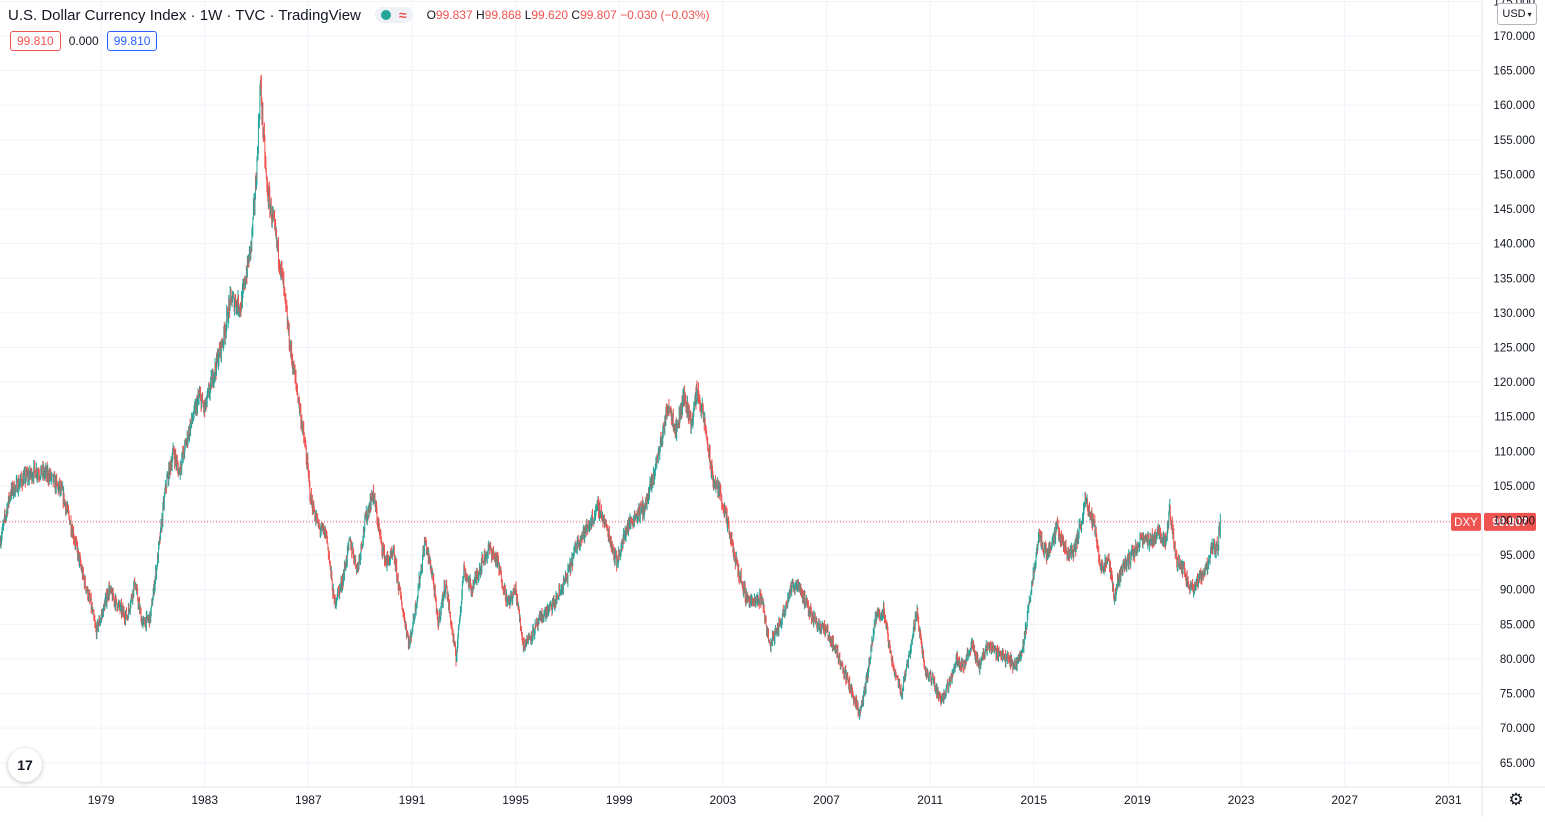 The image size is (1545, 822). I want to click on symbol-tag, so click(1466, 521).